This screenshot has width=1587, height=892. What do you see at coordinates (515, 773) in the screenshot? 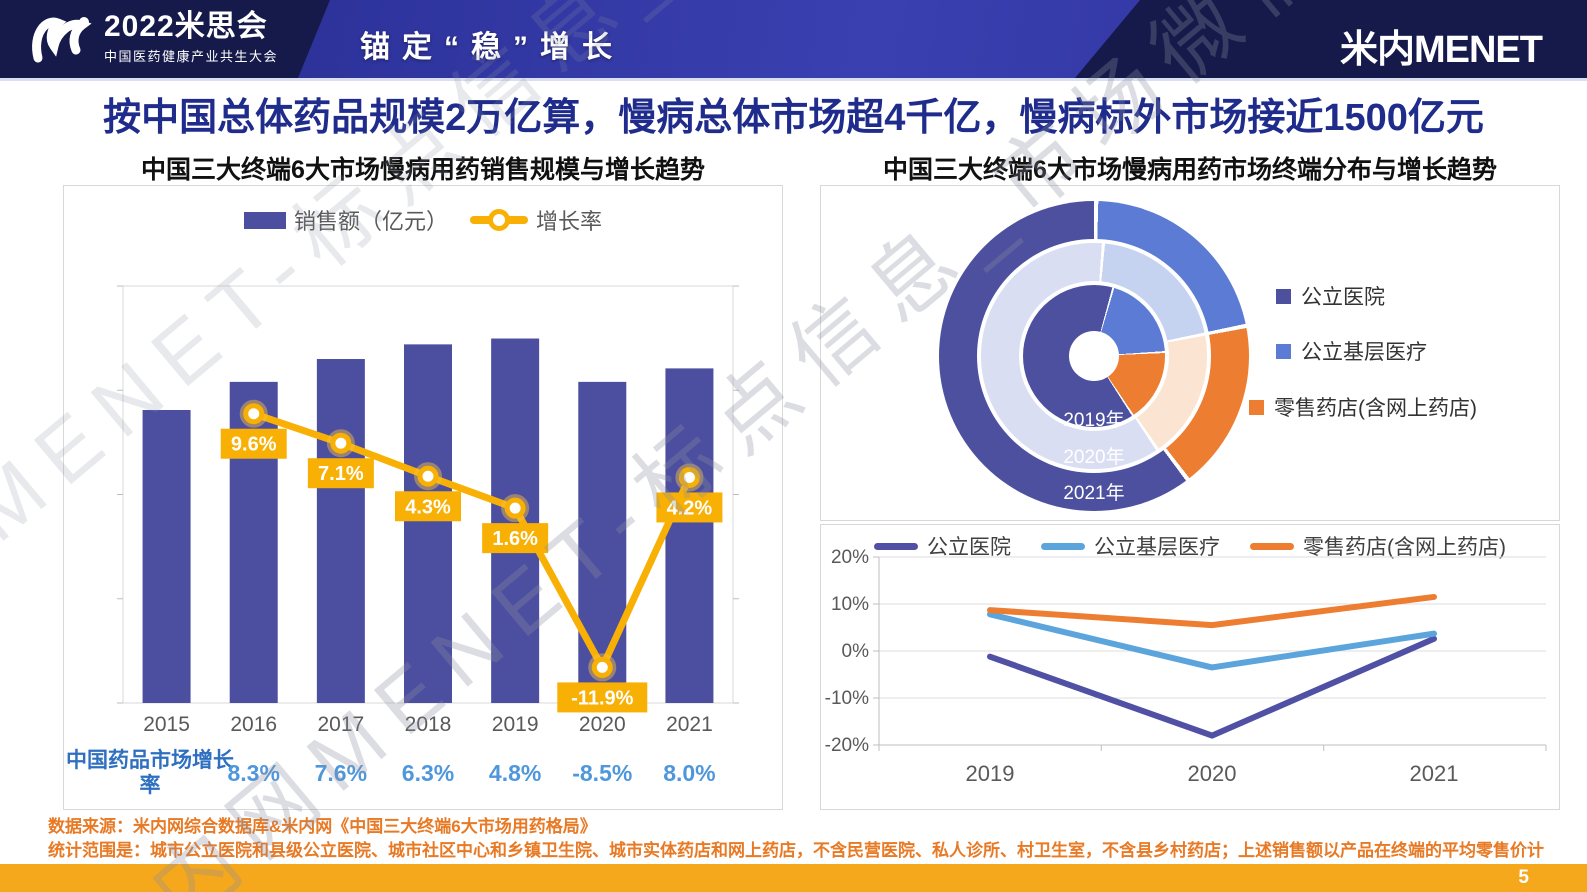
I see `market-growth-value-2019: 4.8%` at bounding box center [515, 773].